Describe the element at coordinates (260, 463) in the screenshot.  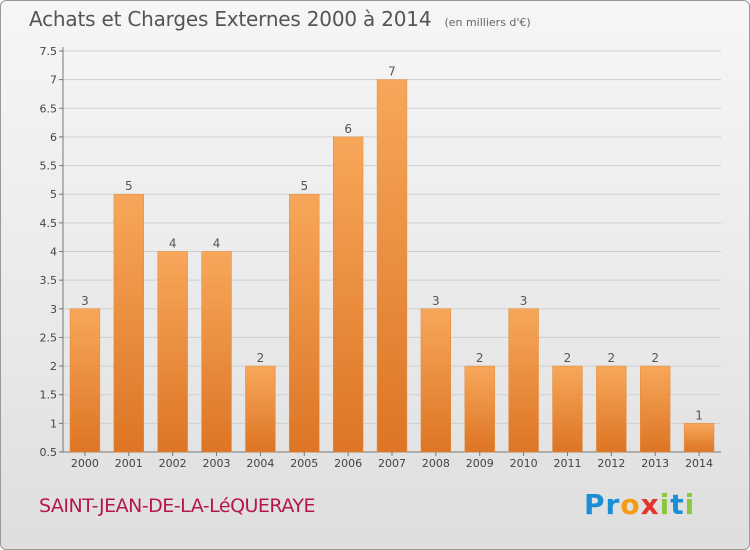
I see `x-tick-label: 2004` at that location.